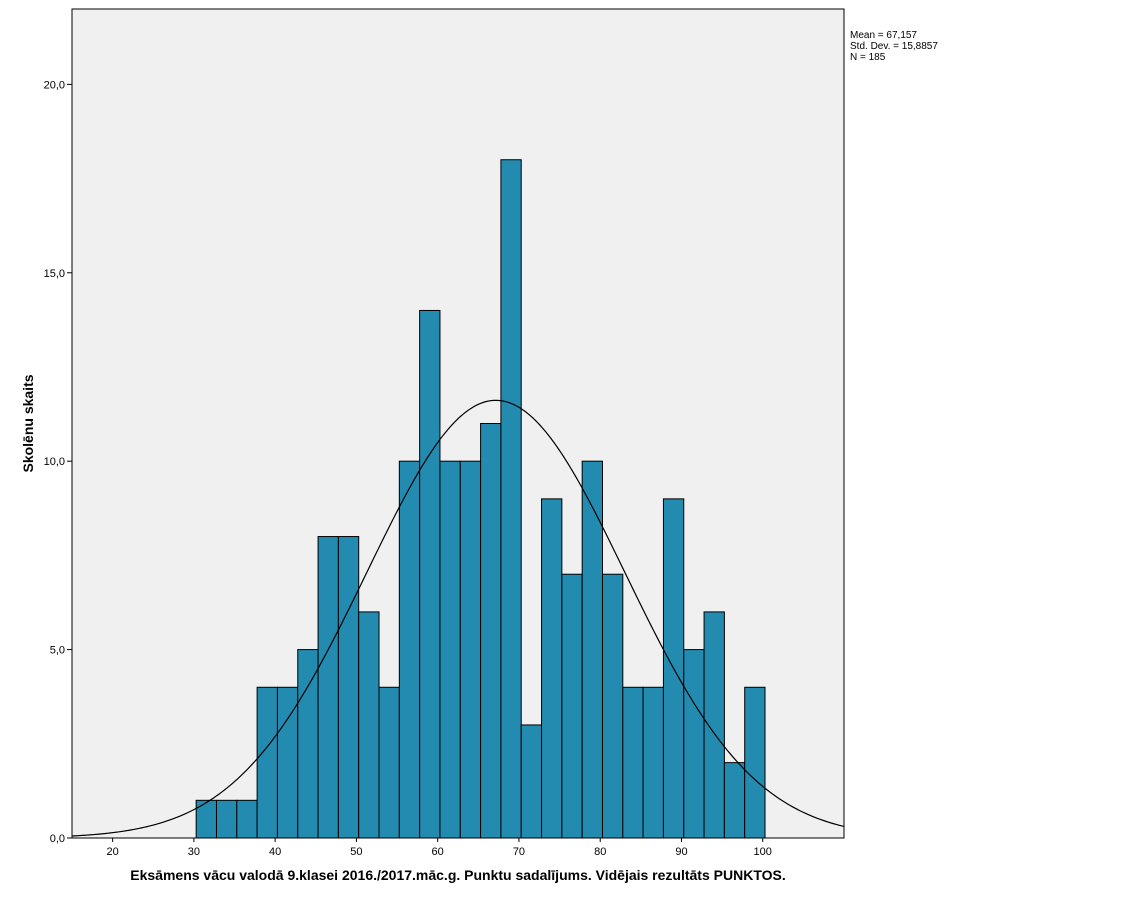 Image resolution: width=1125 pixels, height=900 pixels. Describe the element at coordinates (868, 57) in the screenshot. I see `stats-line: N = 185` at that location.